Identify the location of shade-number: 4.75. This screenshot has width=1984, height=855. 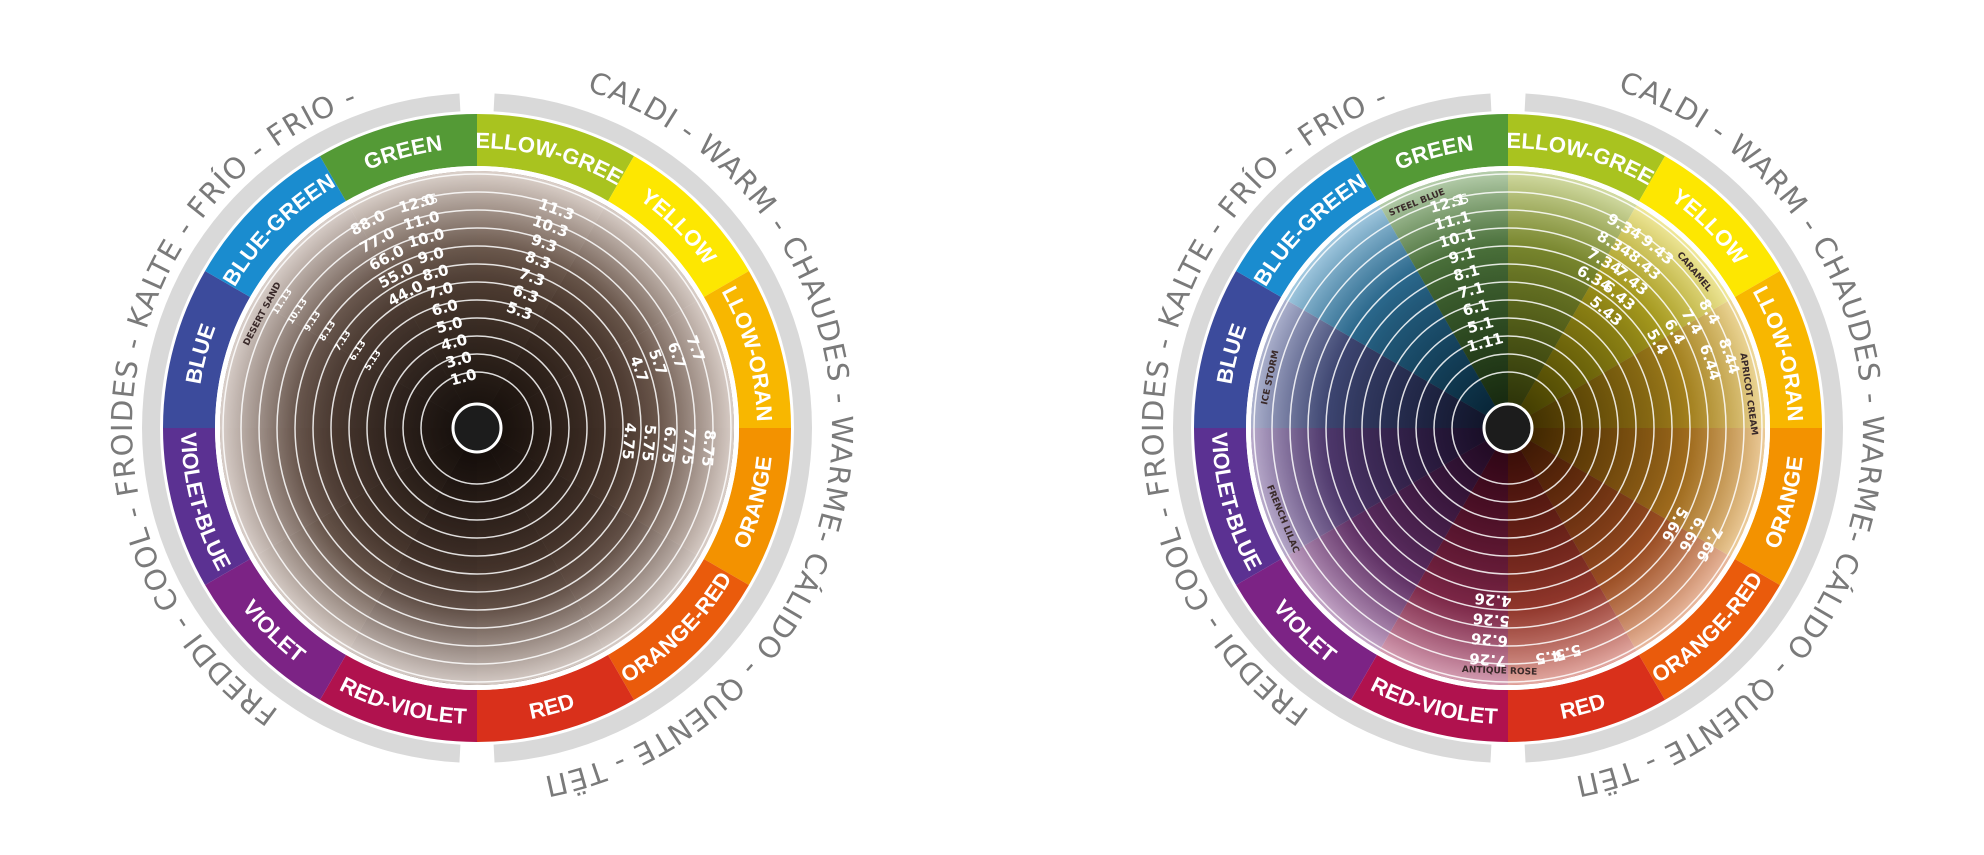
(628, 441).